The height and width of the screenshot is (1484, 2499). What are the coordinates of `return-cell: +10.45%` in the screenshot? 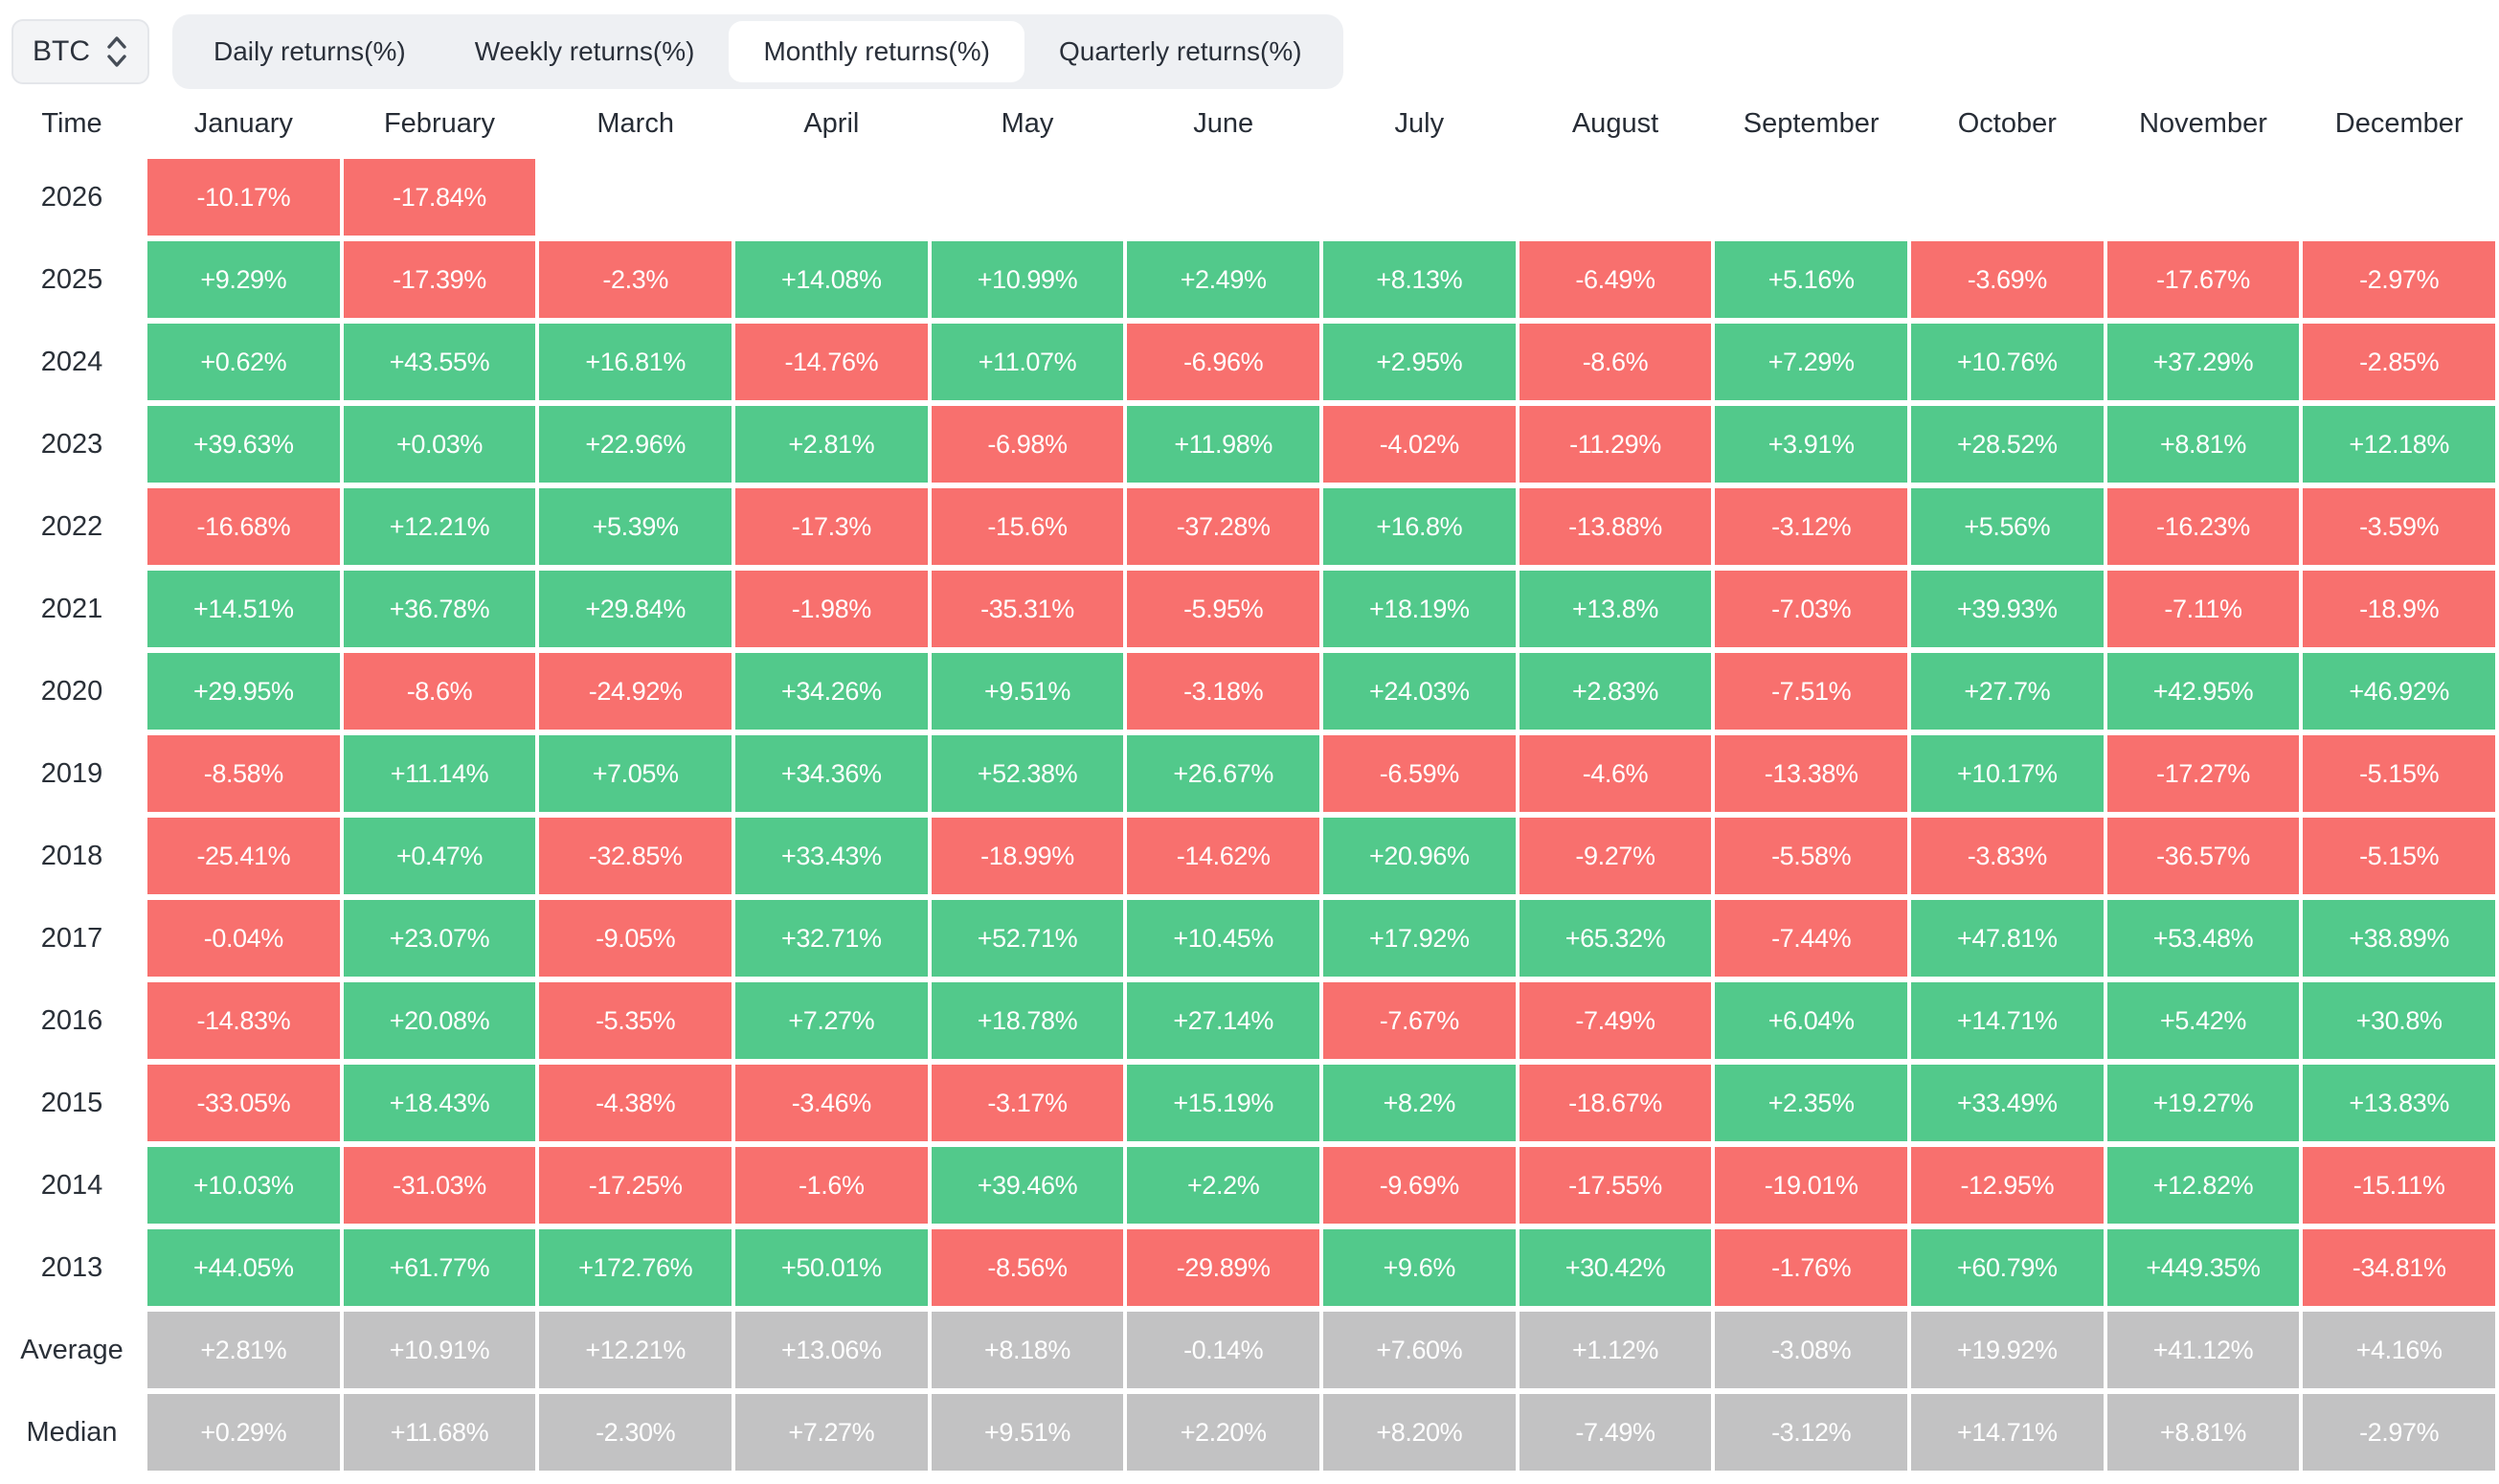 It's located at (1223, 938).